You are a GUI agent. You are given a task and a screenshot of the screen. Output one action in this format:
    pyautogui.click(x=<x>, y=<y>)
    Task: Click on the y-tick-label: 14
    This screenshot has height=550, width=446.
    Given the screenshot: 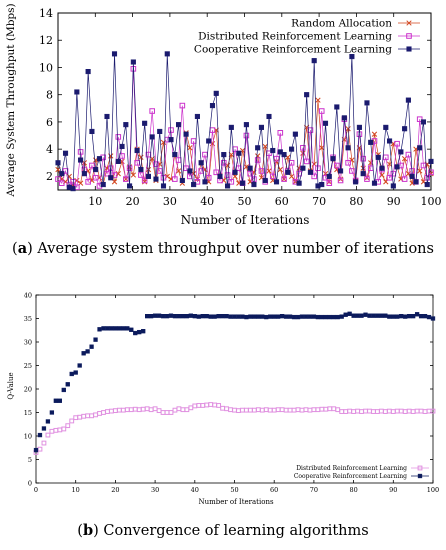 What is the action you would take?
    pyautogui.click(x=46, y=13)
    